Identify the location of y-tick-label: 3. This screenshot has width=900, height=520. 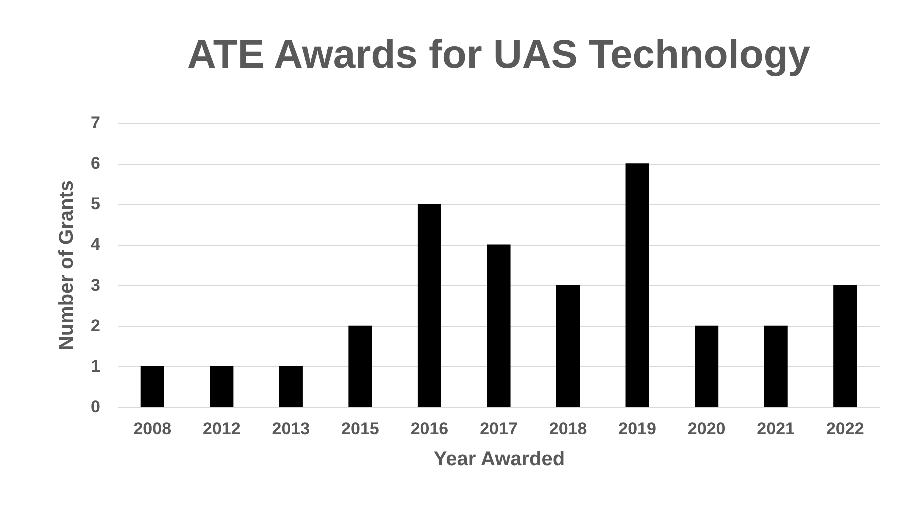
(95, 285).